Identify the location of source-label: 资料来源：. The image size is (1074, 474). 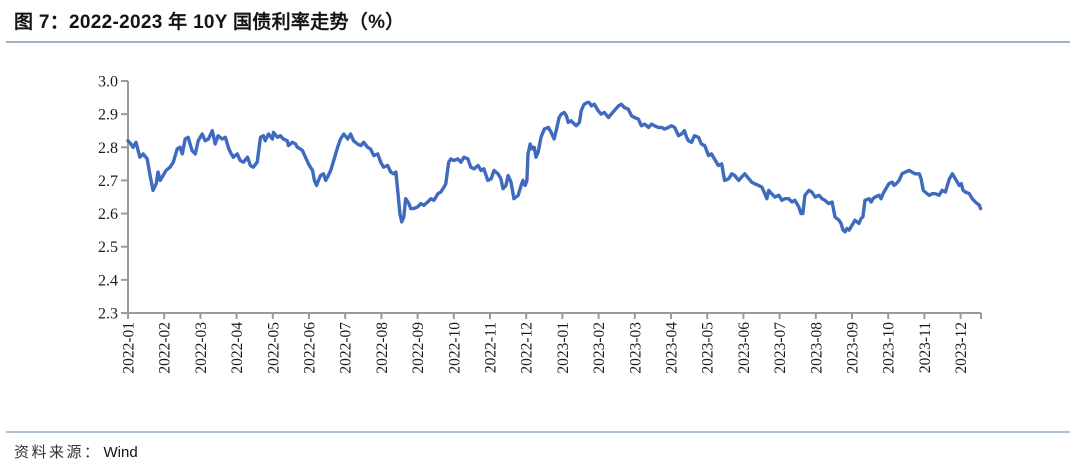
(58, 453).